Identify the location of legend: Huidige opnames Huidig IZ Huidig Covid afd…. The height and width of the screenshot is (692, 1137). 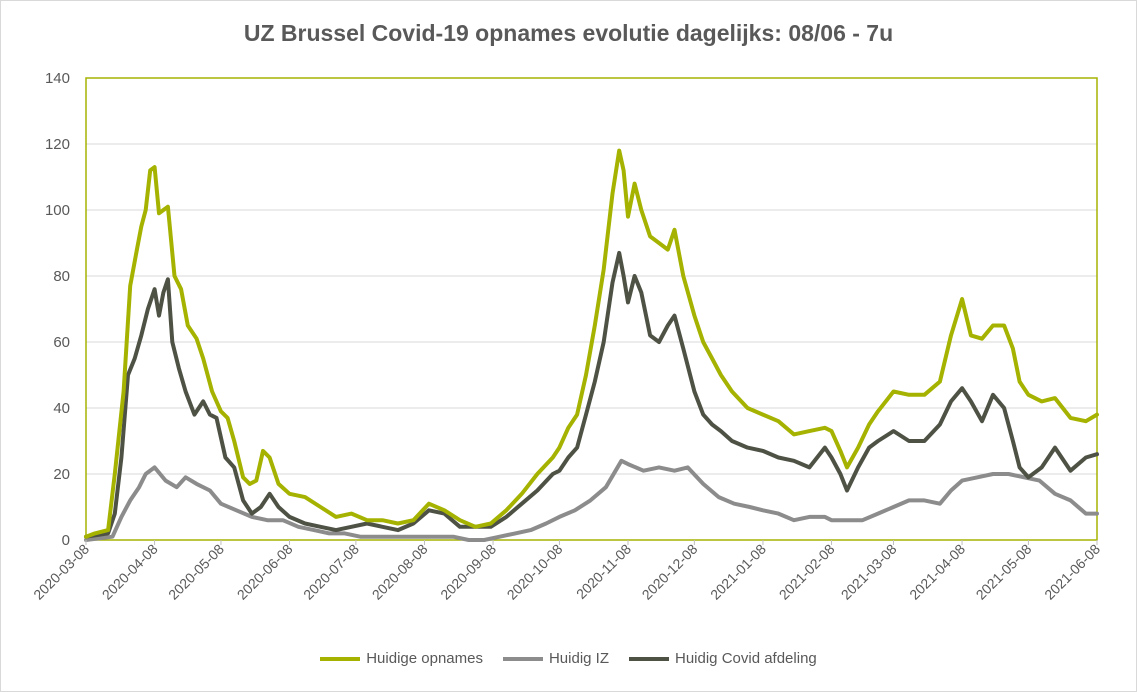
(568, 658).